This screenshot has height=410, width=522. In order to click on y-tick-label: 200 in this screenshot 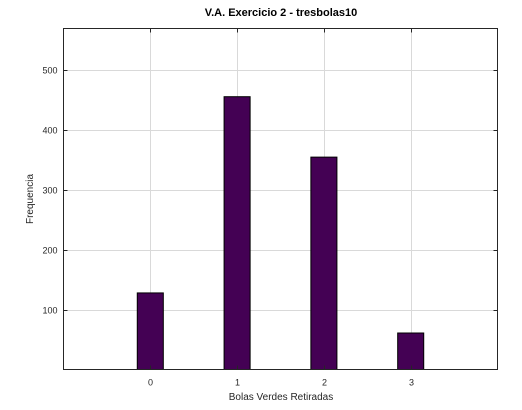, I will do `click(49, 251)`.